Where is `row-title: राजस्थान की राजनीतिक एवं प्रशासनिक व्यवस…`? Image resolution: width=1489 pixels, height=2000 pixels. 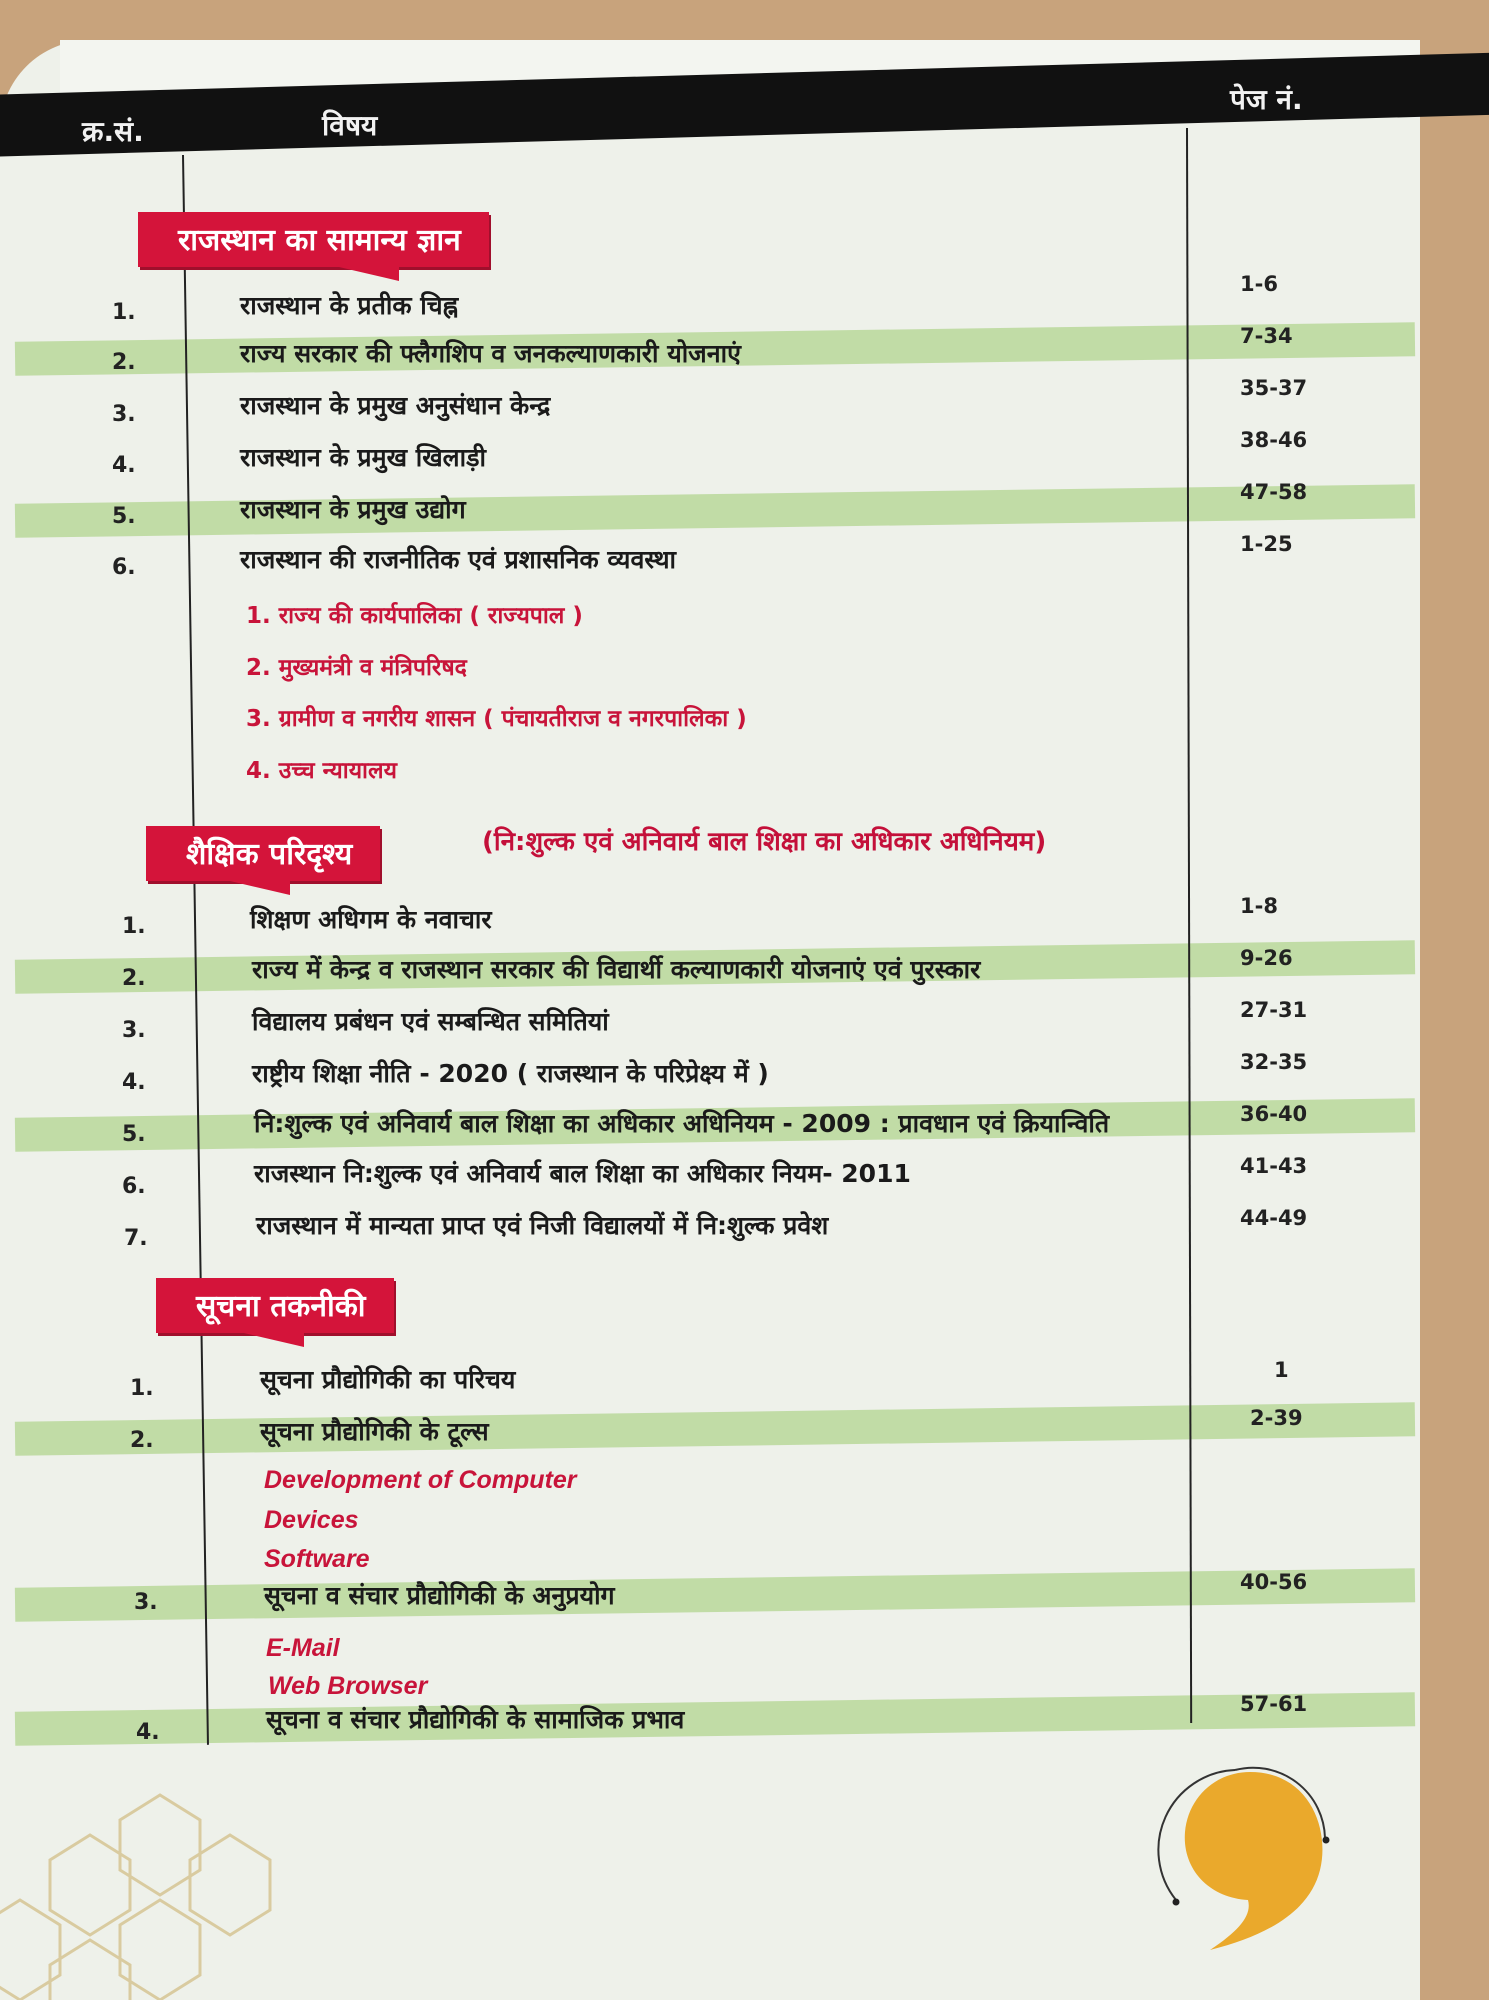
row-title: राजस्थान की राजनीतिक एवं प्रशासनिक व्यवस… is located at coordinates (458, 559).